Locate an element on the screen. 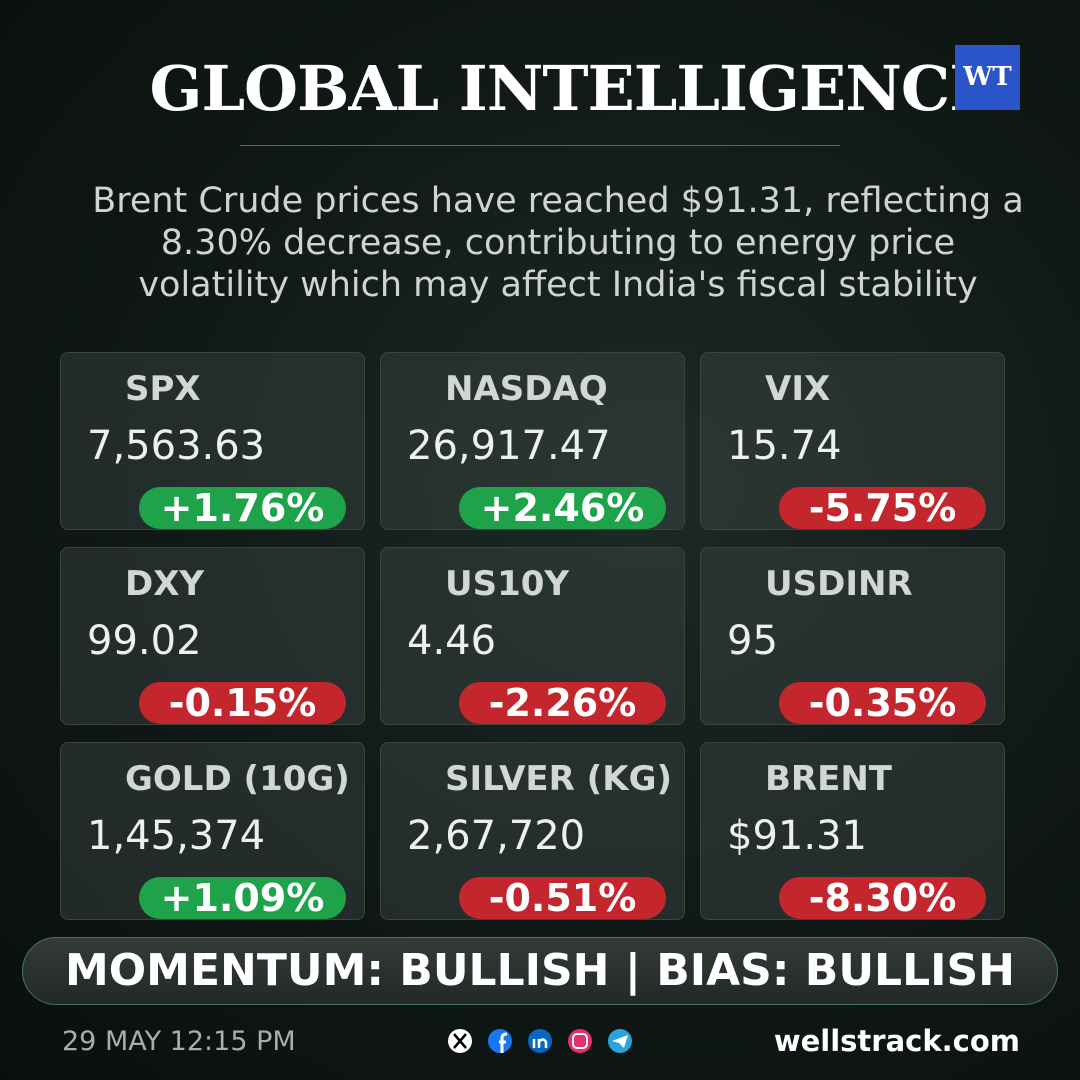  instagram-icon is located at coordinates (580, 1041).